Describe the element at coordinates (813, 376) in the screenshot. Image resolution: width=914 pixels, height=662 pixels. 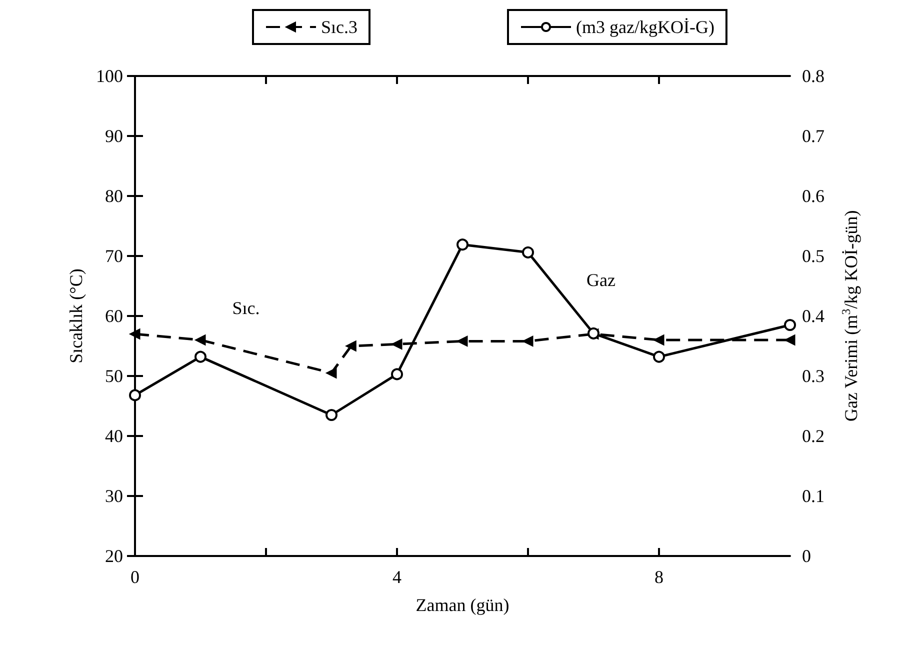
I see `y2-tick-label: 0.3` at that location.